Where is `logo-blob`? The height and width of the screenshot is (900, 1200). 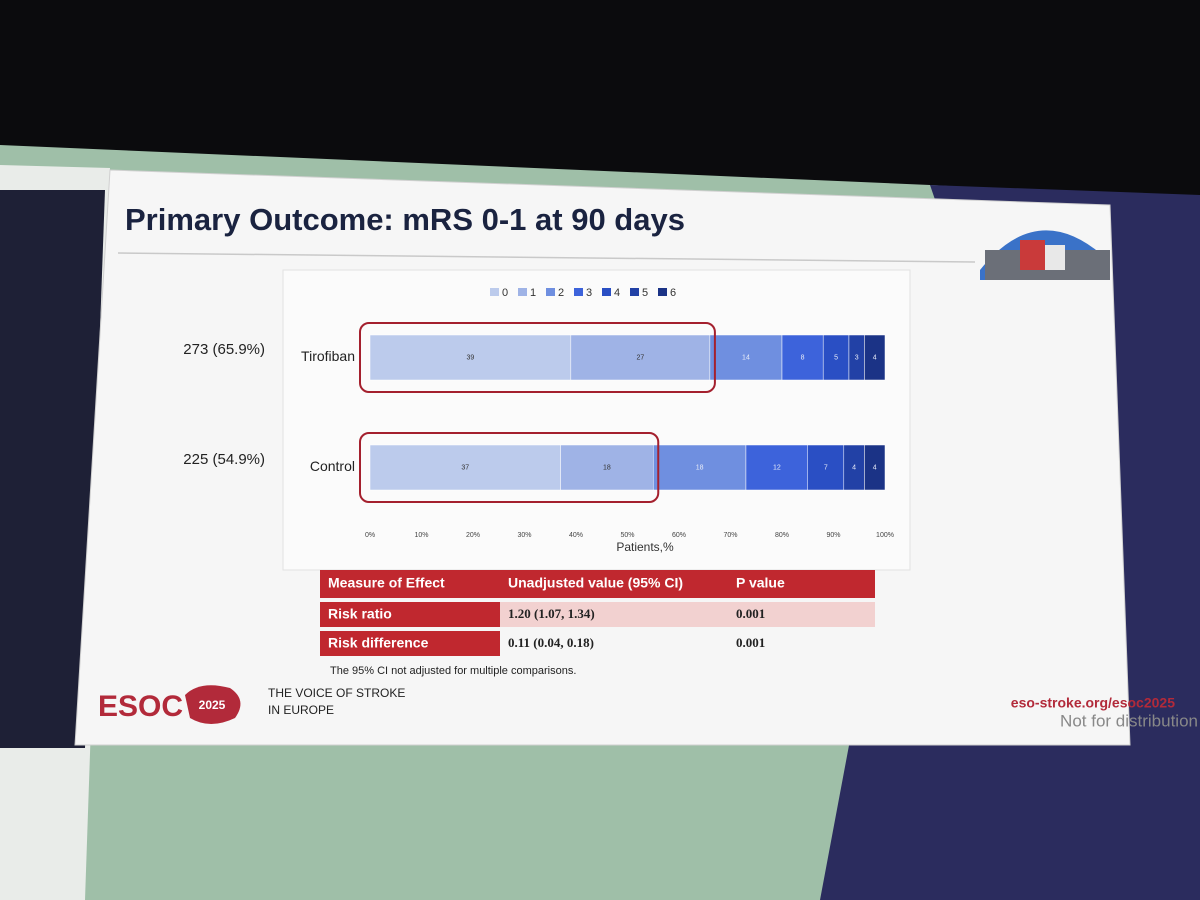 logo-blob is located at coordinates (213, 704).